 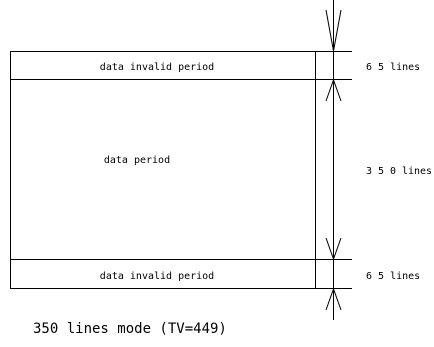 I want to click on diagram-caption: 350 lines mode (TV=449), so click(x=130, y=329).